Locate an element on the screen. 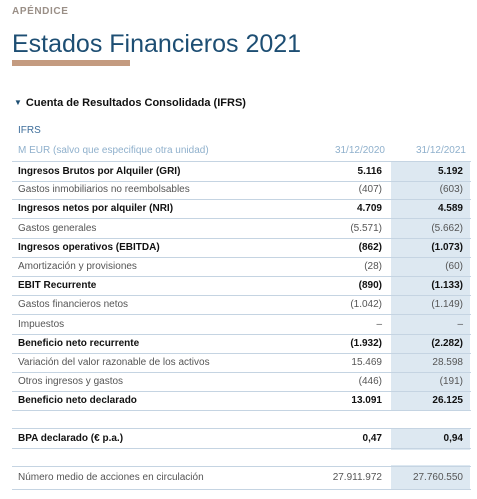 This screenshot has width=477, height=499. value-2020: (890) is located at coordinates (370, 286).